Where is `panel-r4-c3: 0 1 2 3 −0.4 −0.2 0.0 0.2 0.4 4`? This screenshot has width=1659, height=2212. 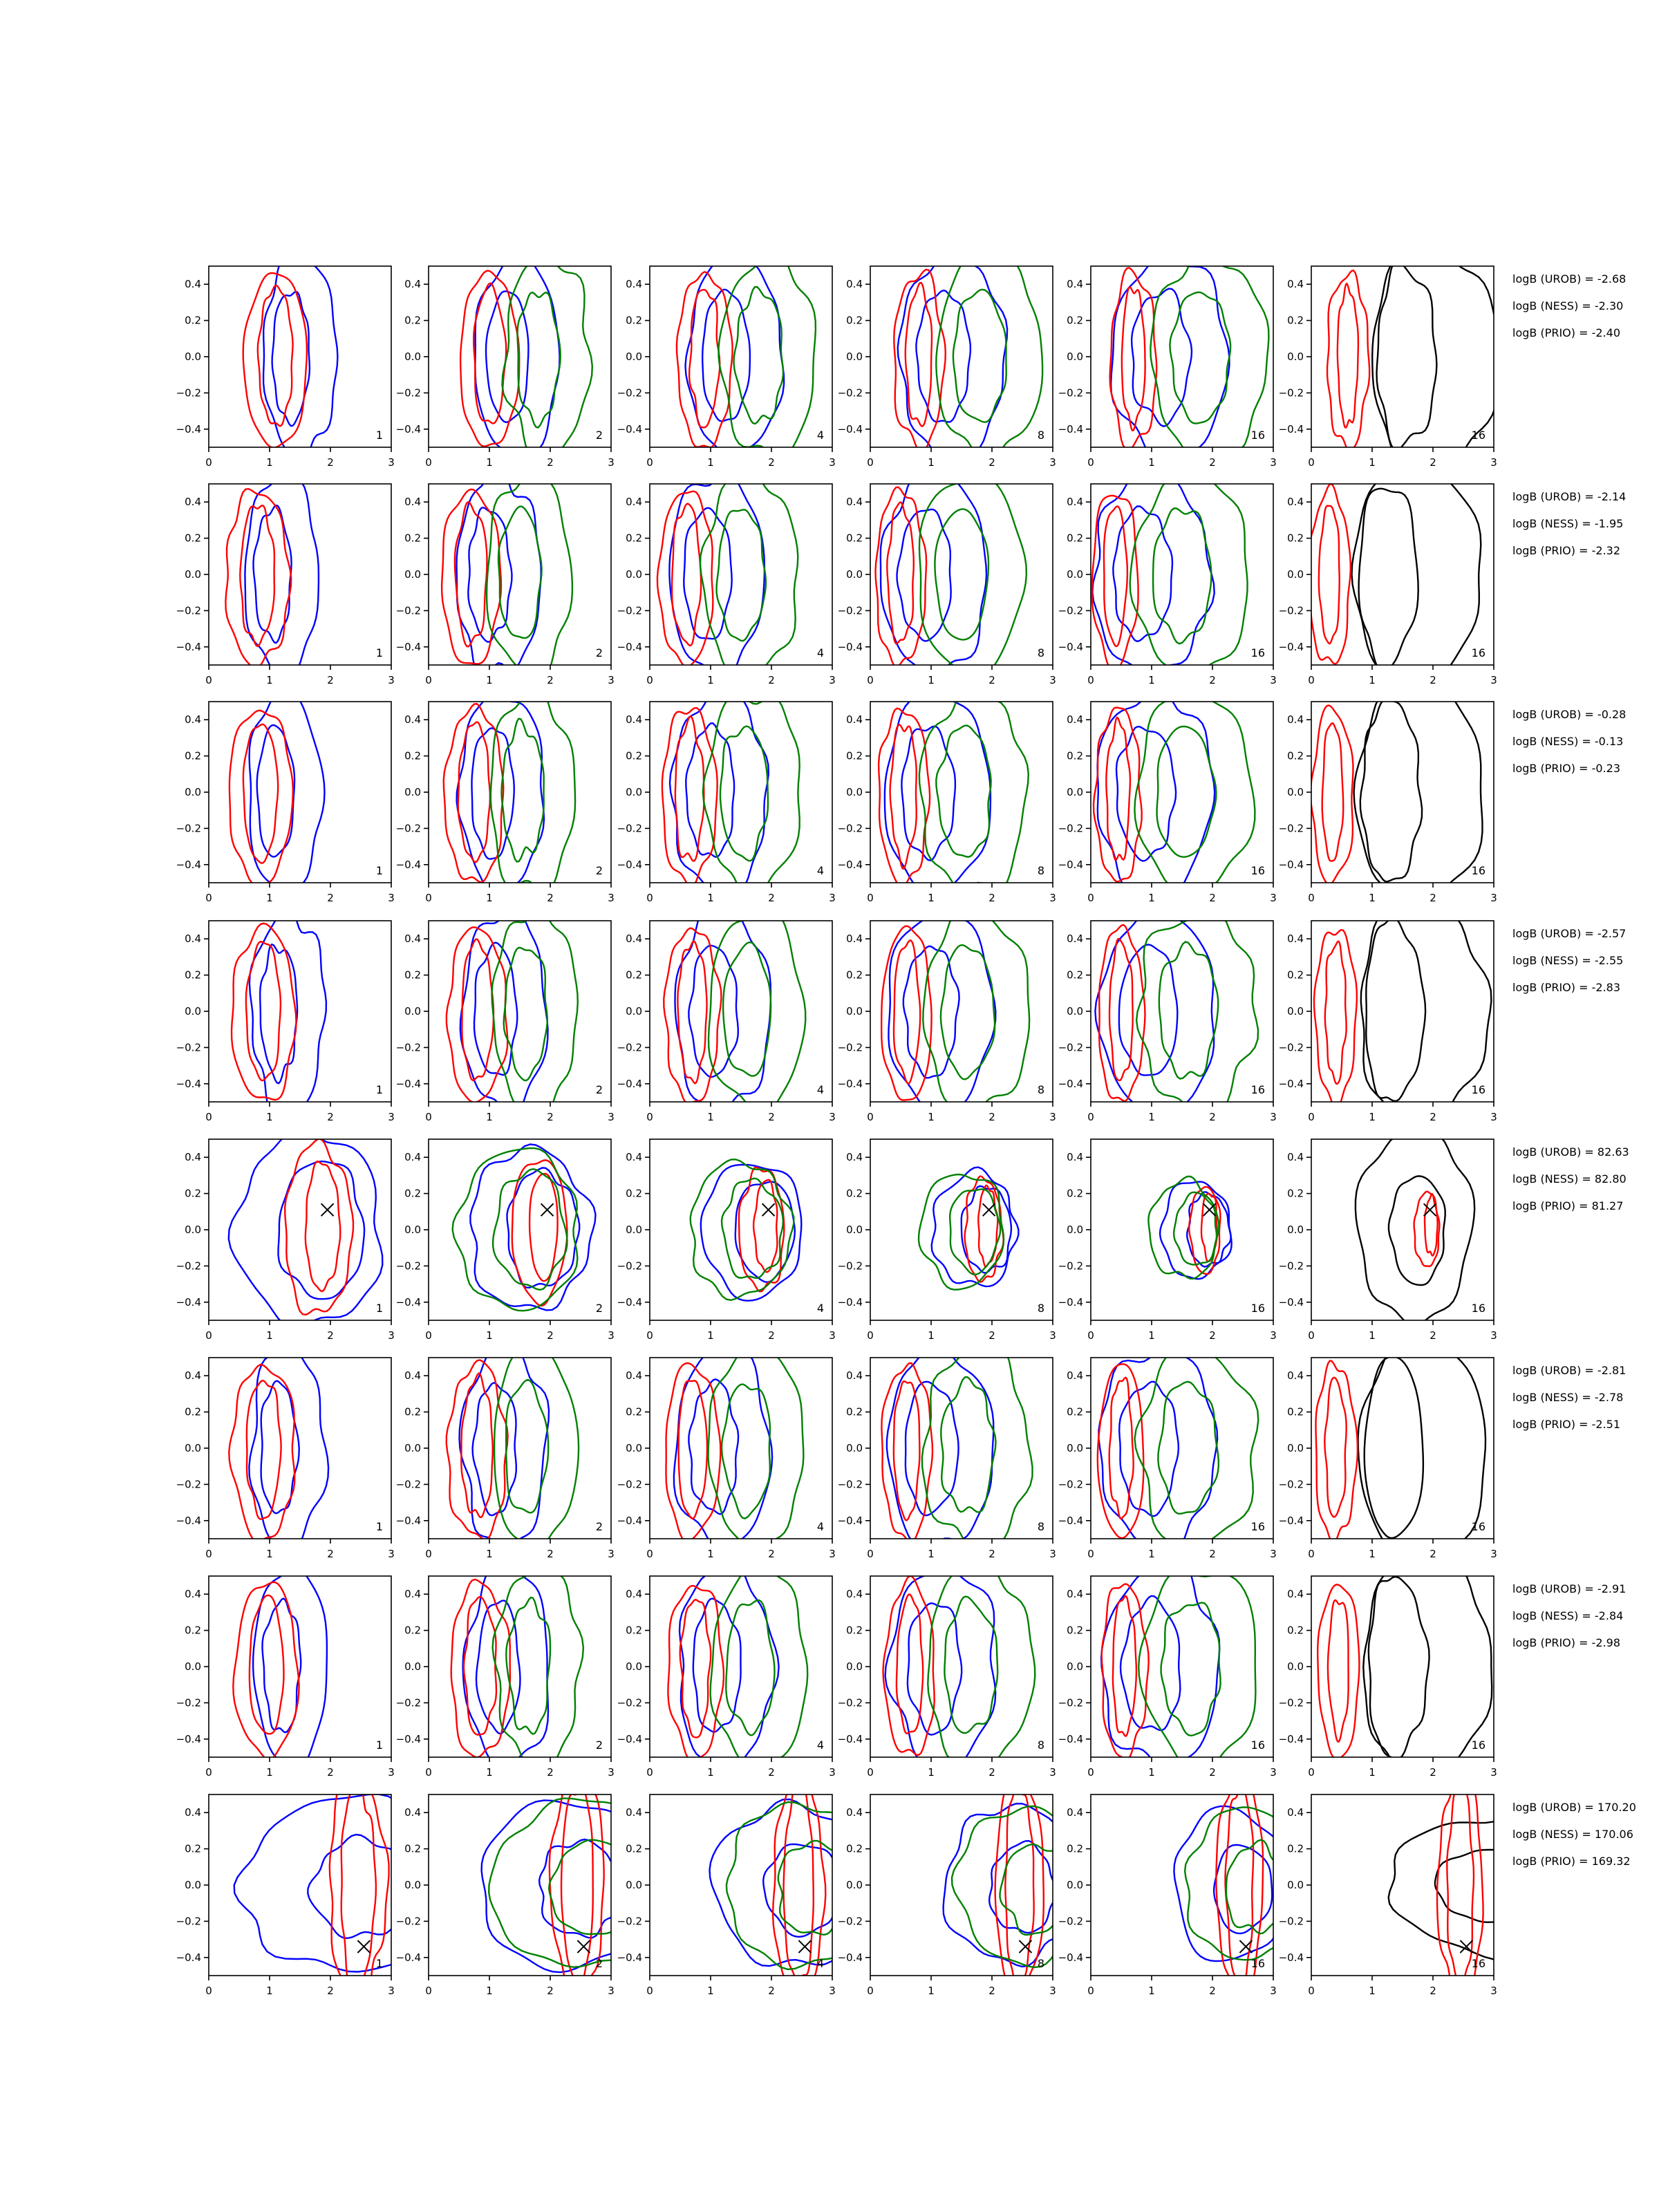 panel-r4-c3: 0 1 2 3 −0.4 −0.2 0.0 0.2 0.4 4 is located at coordinates (726, 1021).